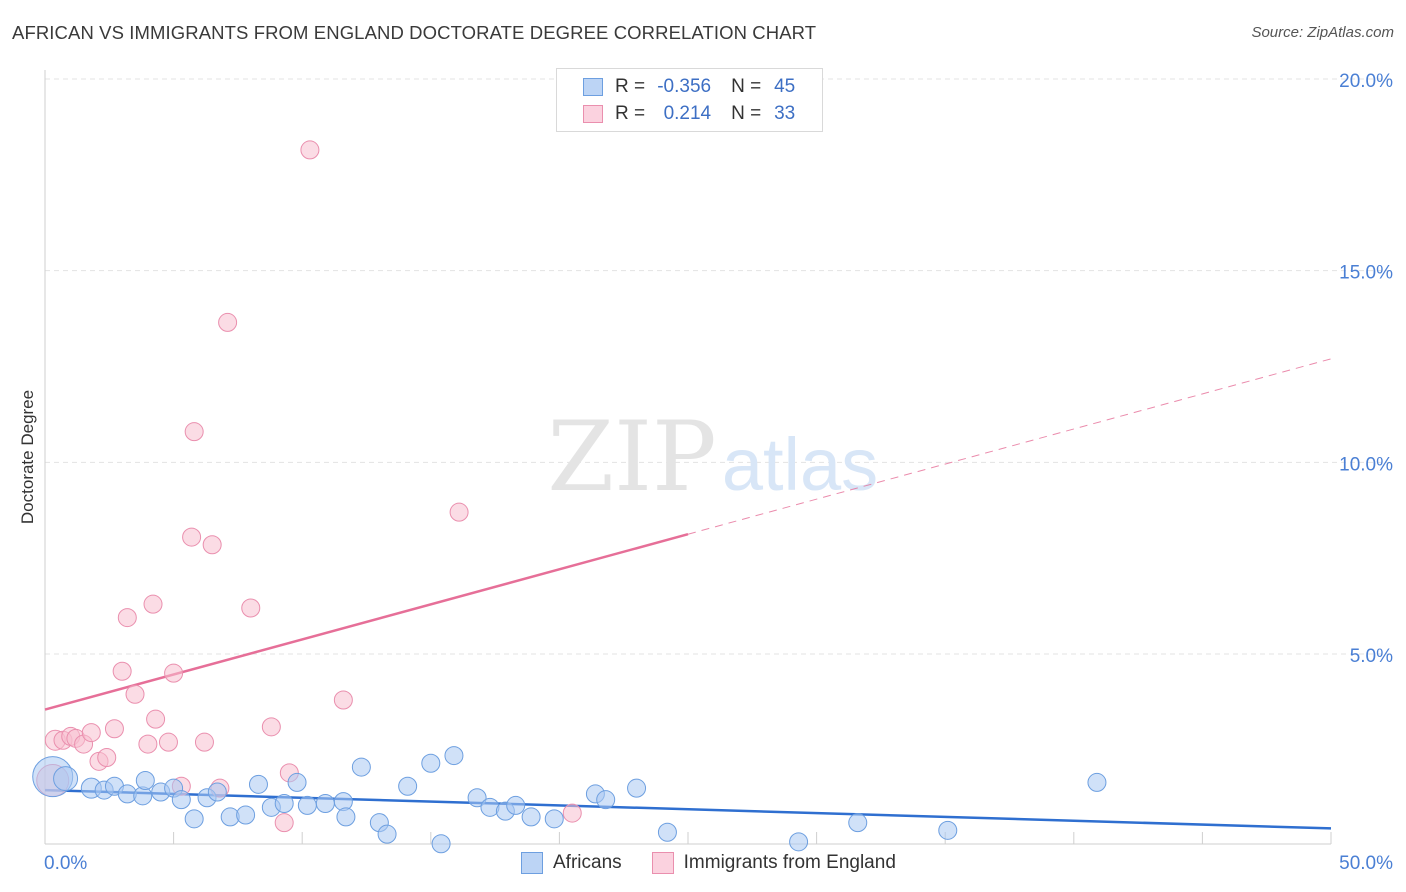 The width and height of the screenshot is (1406, 892). I want to click on legend-swatch-africans, so click(593, 87).